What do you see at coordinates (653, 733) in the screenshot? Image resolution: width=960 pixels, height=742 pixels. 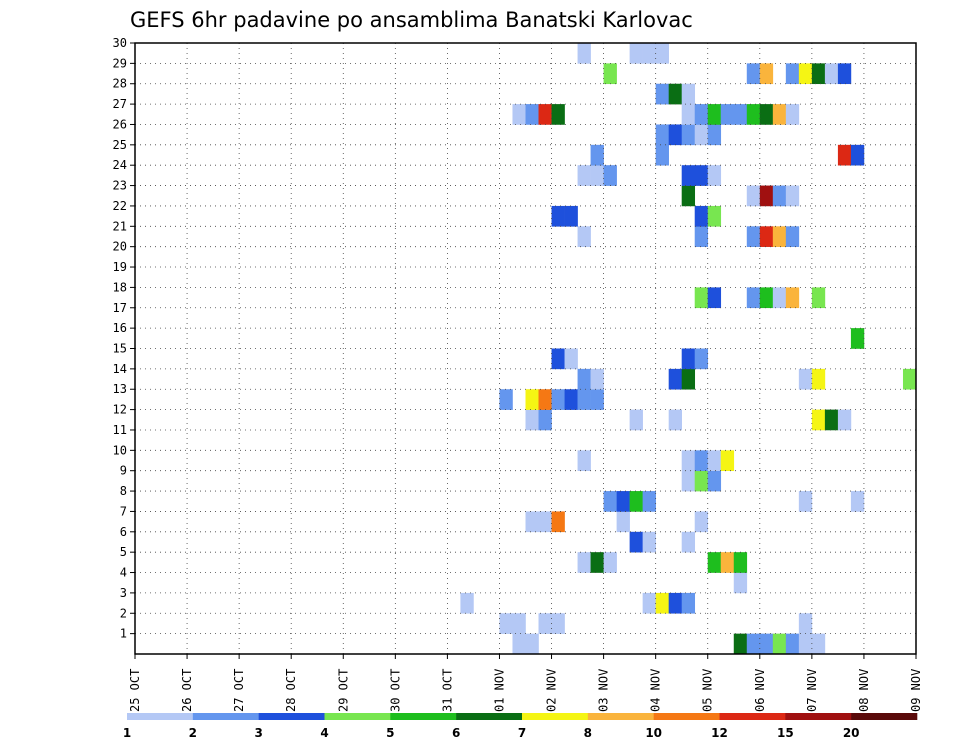 I see `colorbar-label: 10` at bounding box center [653, 733].